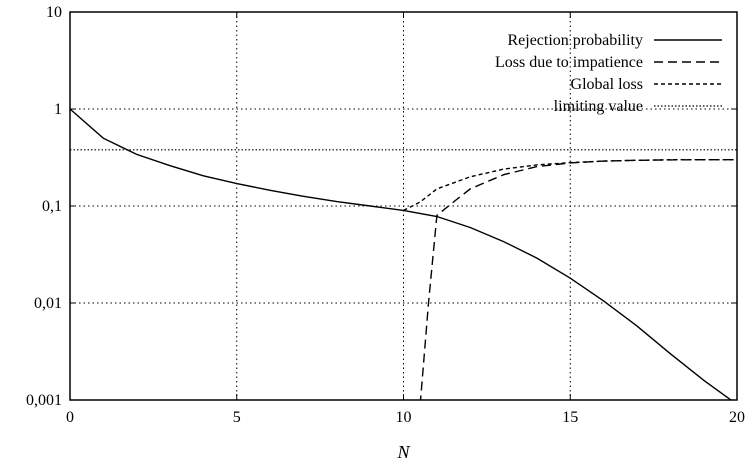 The image size is (752, 472). What do you see at coordinates (403, 452) in the screenshot?
I see `x-axis-label: N` at bounding box center [403, 452].